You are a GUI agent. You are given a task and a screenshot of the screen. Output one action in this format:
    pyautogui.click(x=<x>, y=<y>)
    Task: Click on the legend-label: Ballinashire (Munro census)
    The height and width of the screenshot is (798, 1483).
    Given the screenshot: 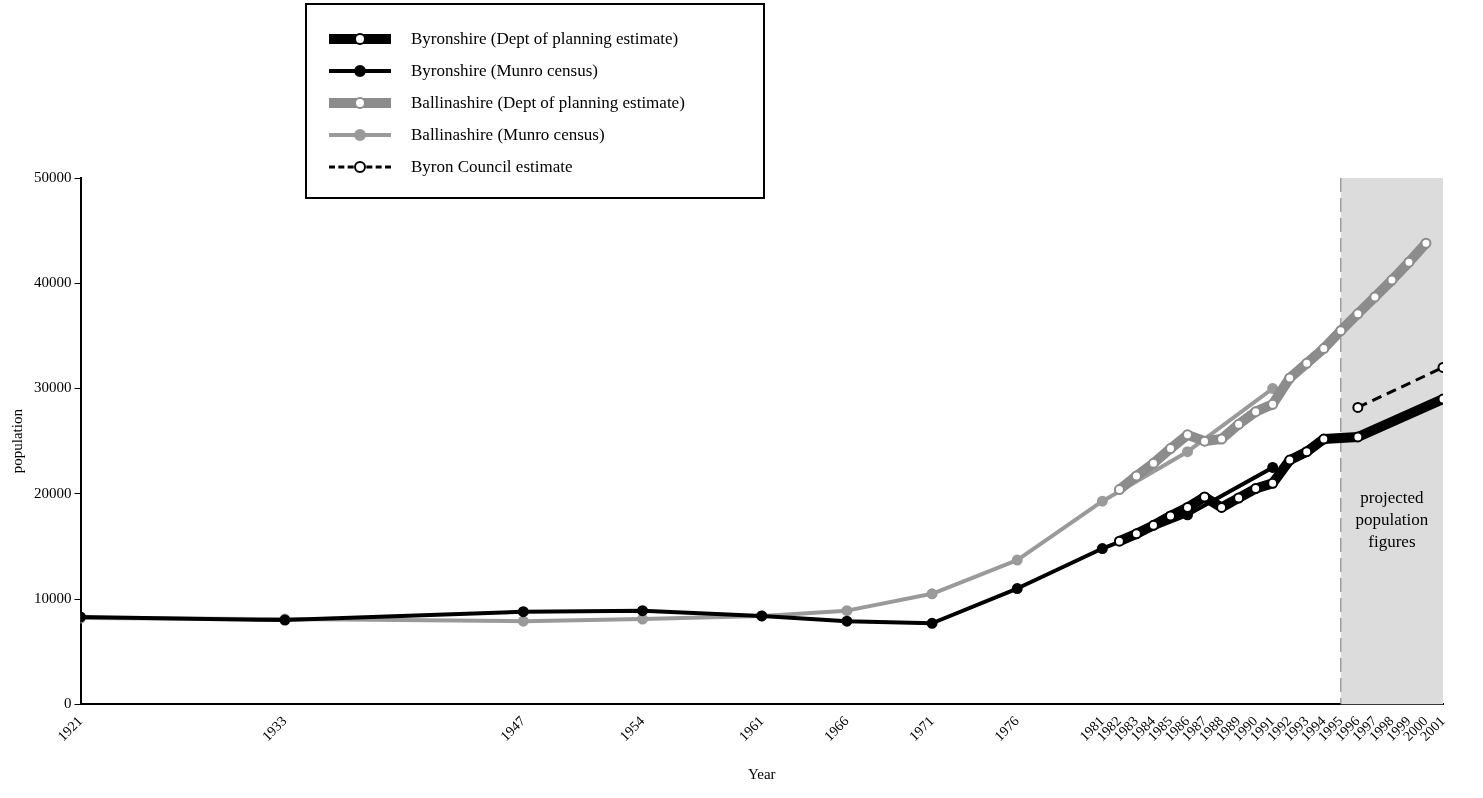 What is the action you would take?
    pyautogui.click(x=508, y=135)
    